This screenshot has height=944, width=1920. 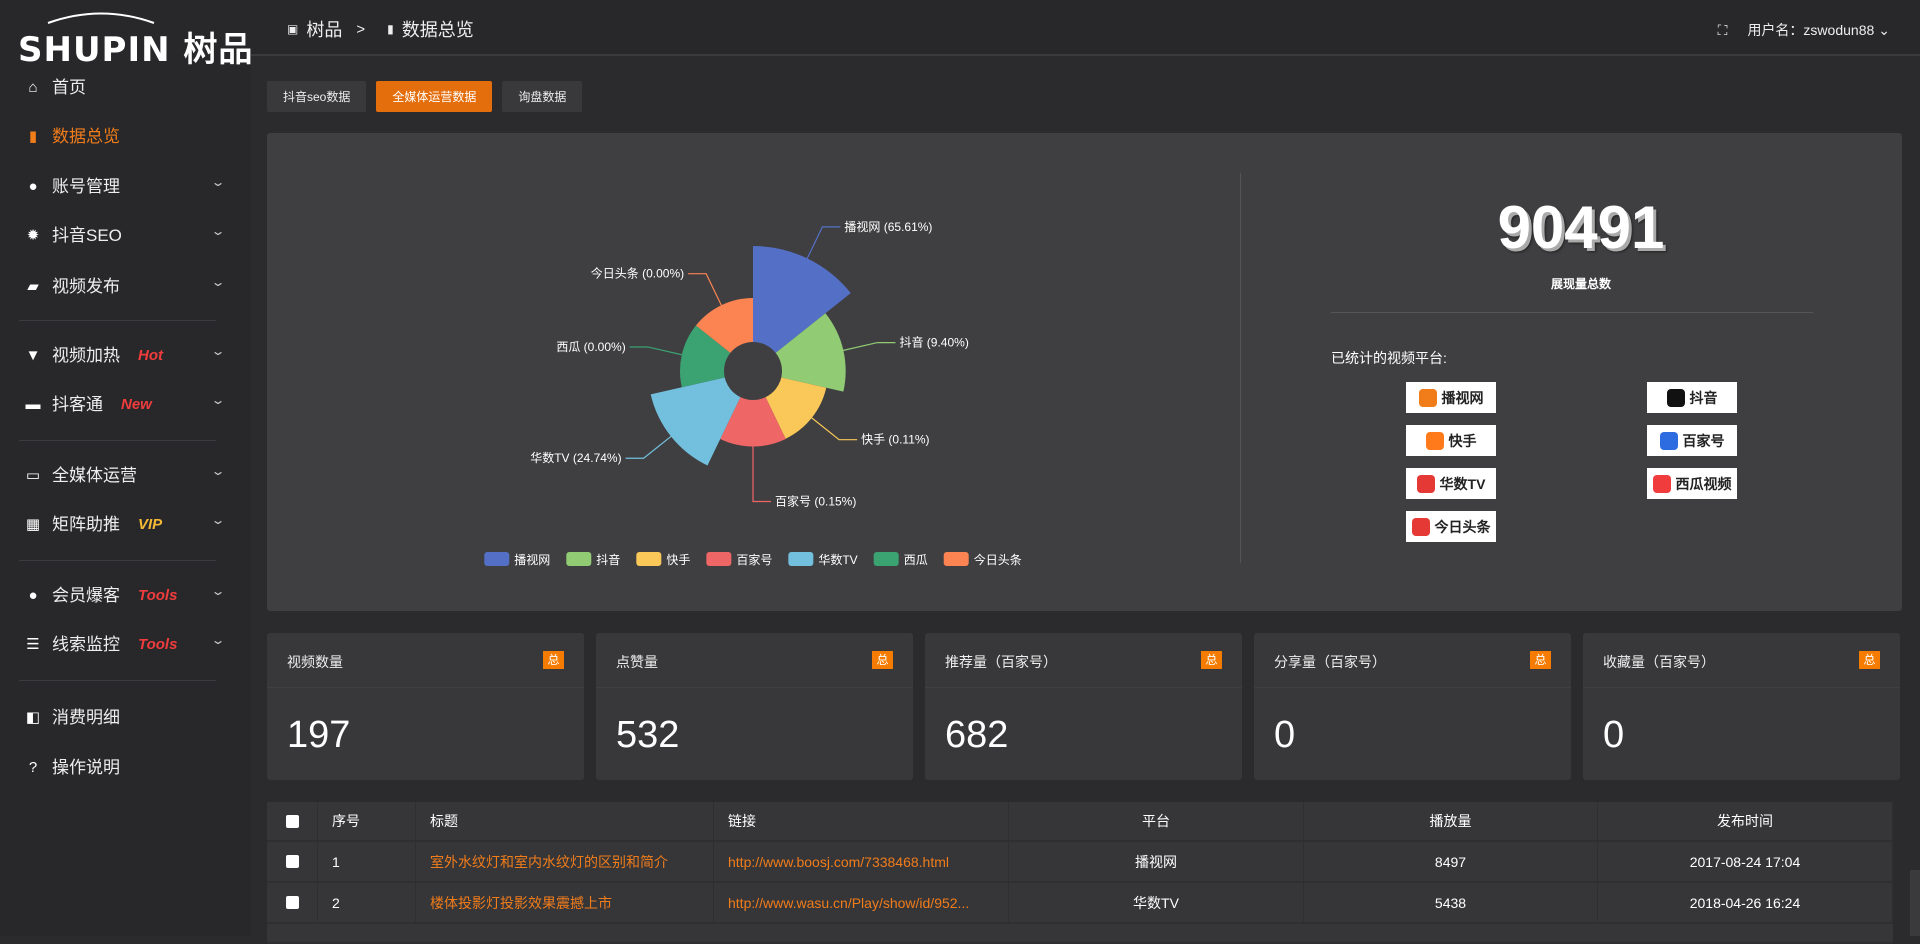 What do you see at coordinates (125, 137) in the screenshot?
I see `sidebar-item-1: ▮ 数据总览` at bounding box center [125, 137].